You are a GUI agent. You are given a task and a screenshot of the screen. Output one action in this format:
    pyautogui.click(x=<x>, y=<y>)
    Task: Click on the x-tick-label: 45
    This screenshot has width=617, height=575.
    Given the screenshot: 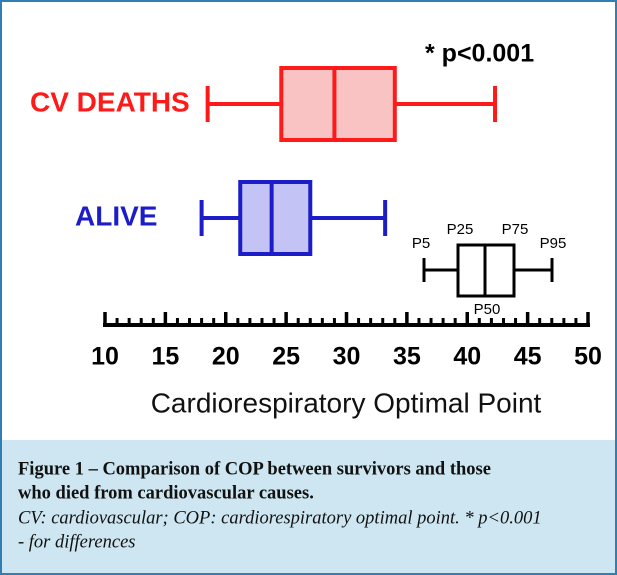 What is the action you would take?
    pyautogui.click(x=528, y=357)
    